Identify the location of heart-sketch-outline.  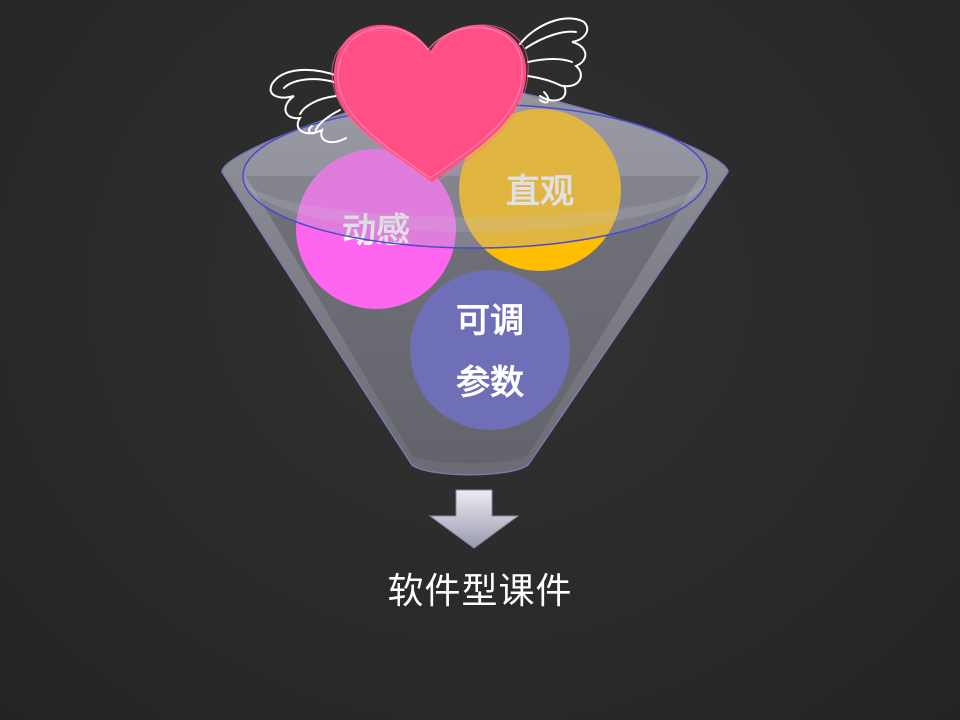
(430, 103).